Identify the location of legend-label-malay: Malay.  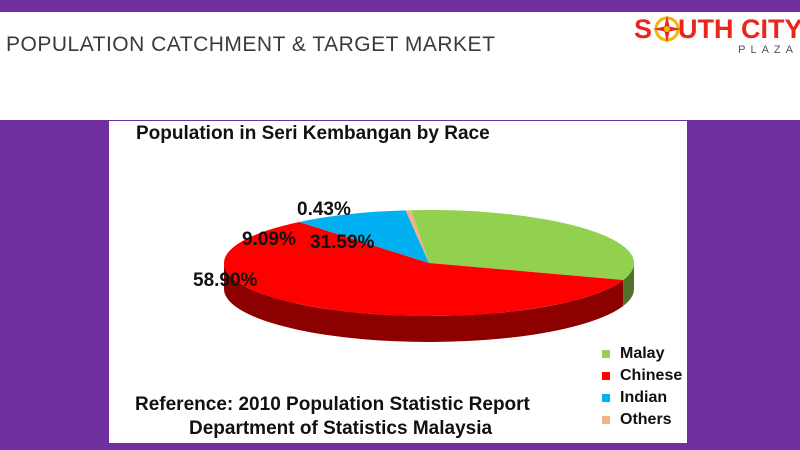
(642, 353).